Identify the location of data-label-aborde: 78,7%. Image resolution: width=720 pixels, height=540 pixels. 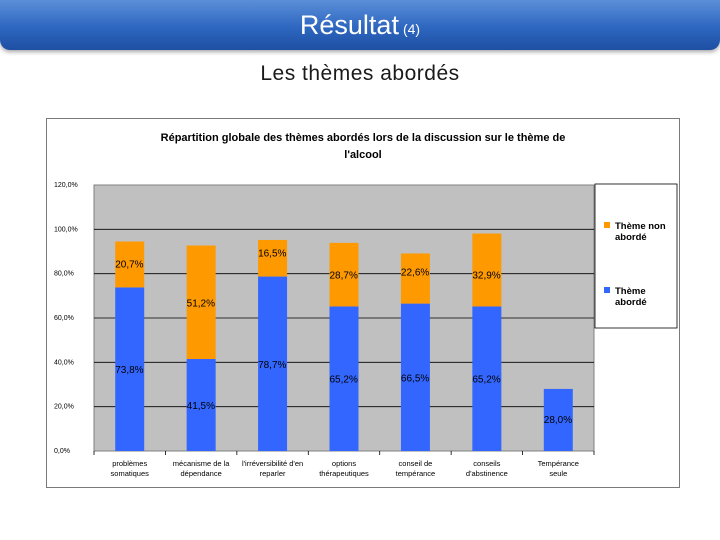
(272, 365).